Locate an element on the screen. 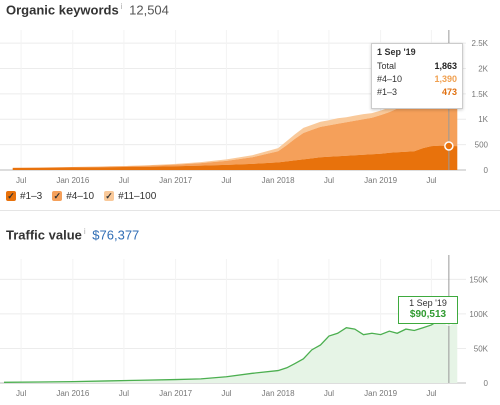  tooltip-row-label: #4–10 is located at coordinates (390, 79).